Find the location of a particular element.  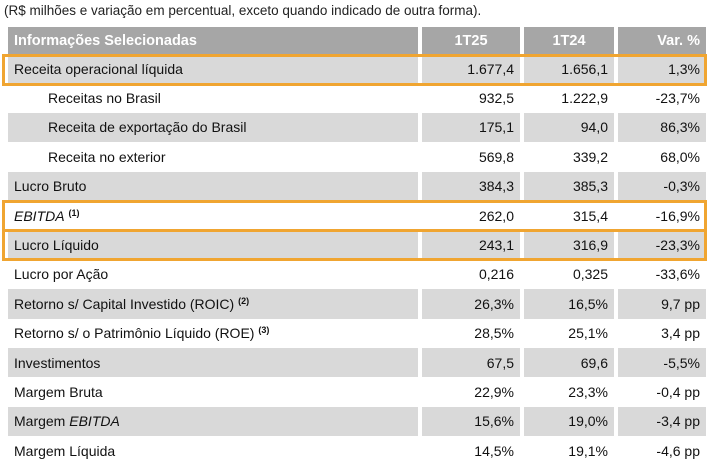

footnote-ref: (3) is located at coordinates (264, 330).